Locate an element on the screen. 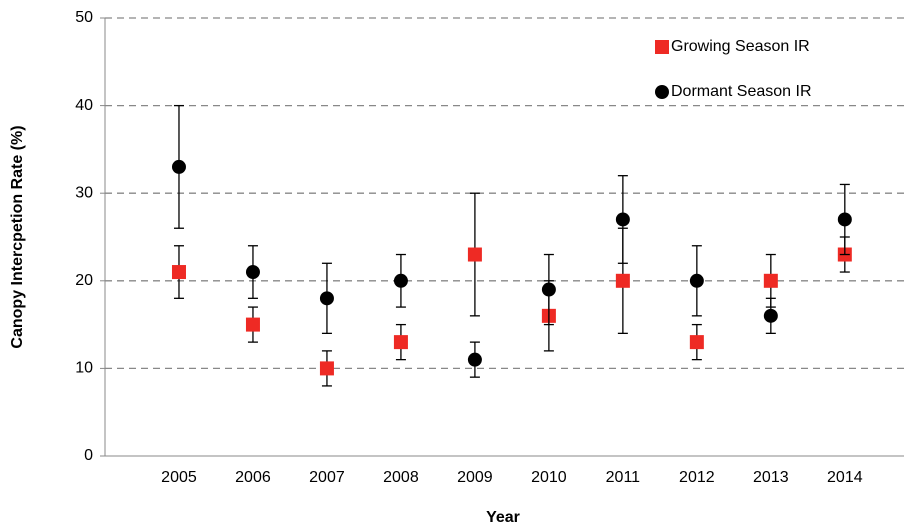 Image resolution: width=912 pixels, height=531 pixels. y-tick-label: 40 is located at coordinates (84, 105).